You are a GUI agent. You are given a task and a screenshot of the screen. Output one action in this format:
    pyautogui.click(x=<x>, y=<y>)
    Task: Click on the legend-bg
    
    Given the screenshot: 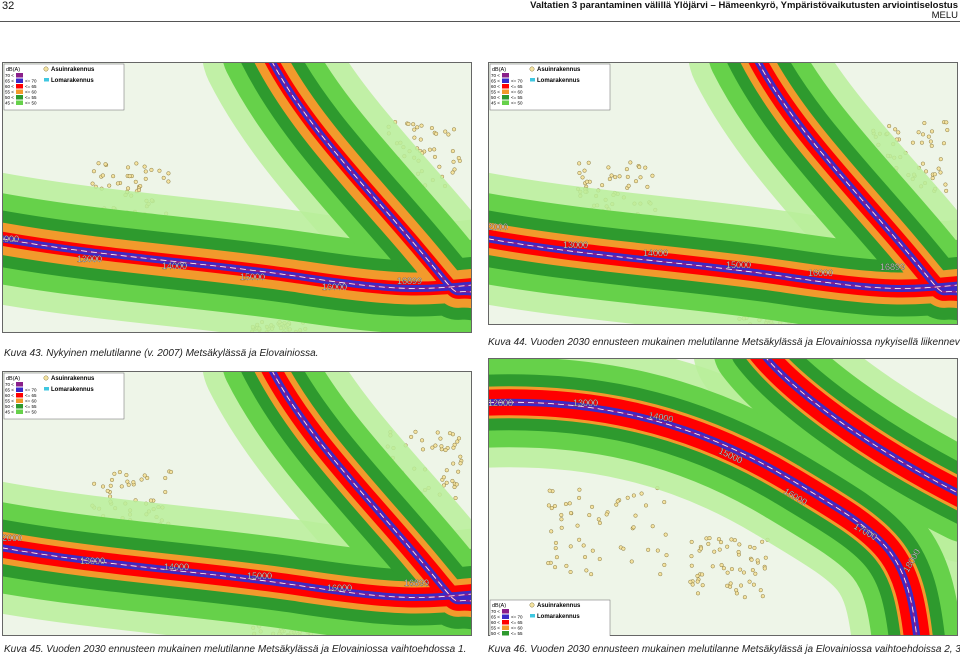 What is the action you would take?
    pyautogui.click(x=550, y=617)
    